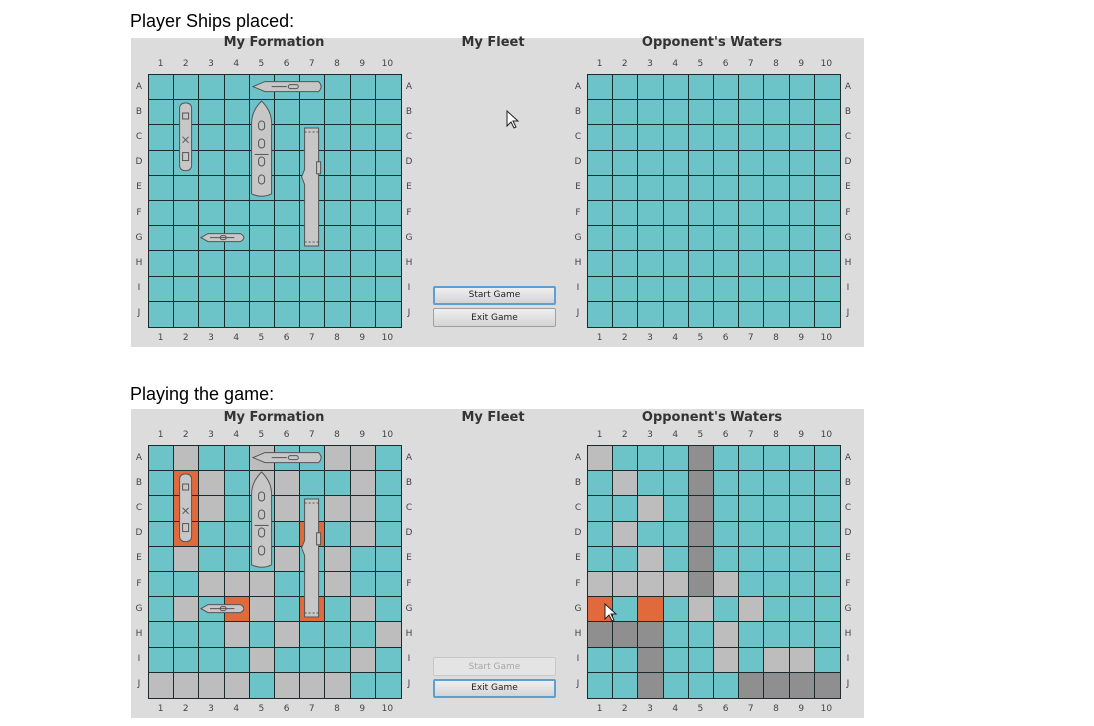 This screenshot has width=1094, height=726. Describe the element at coordinates (676, 113) in the screenshot. I see `grid-cell-B4-water` at that location.